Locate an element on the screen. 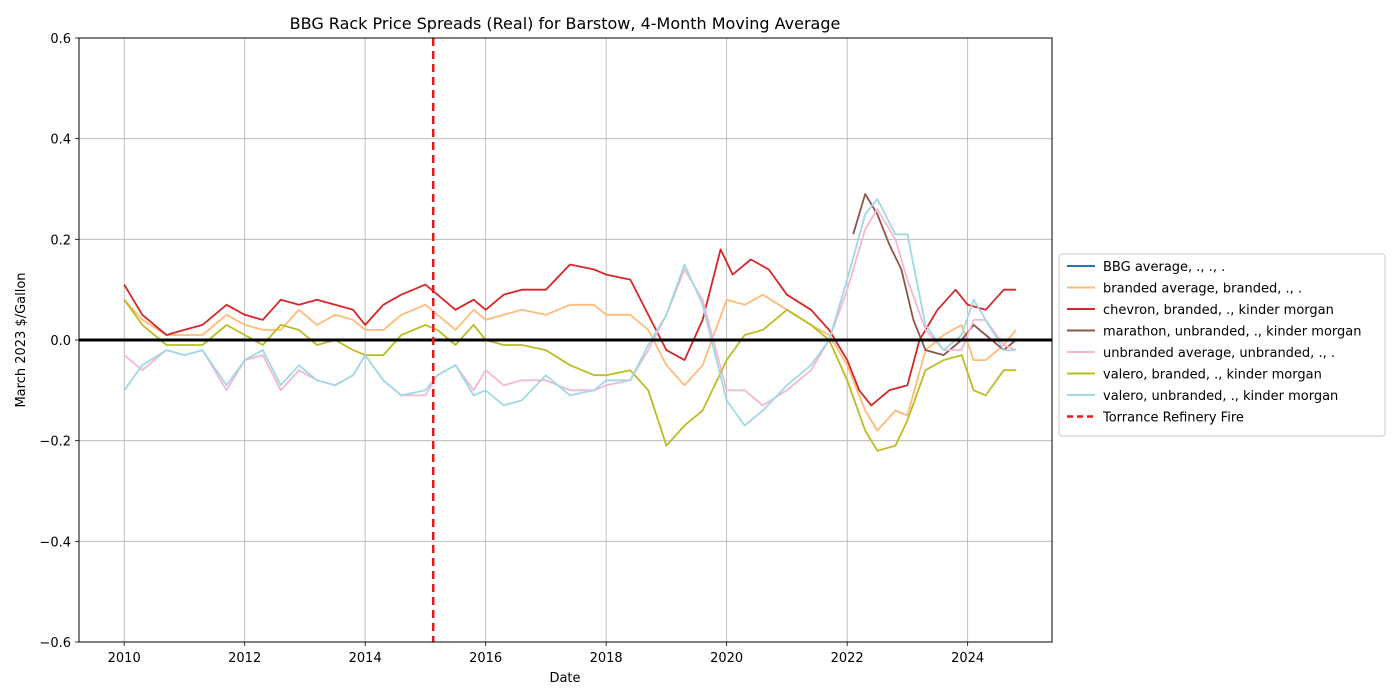  x-tick-label: 2014 is located at coordinates (365, 658).